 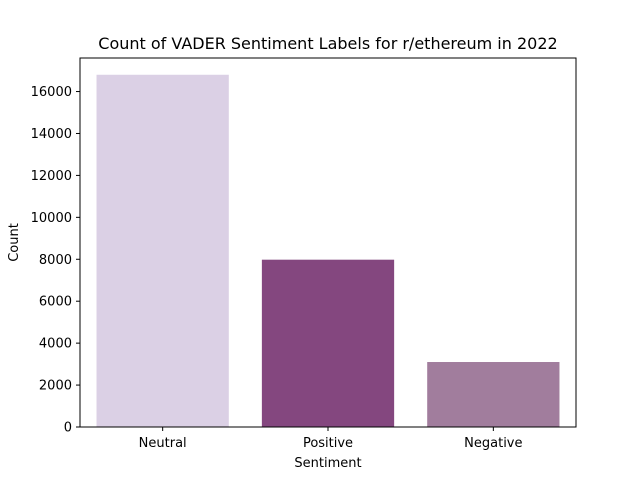 I want to click on y-axis-label: Count, so click(x=14, y=242).